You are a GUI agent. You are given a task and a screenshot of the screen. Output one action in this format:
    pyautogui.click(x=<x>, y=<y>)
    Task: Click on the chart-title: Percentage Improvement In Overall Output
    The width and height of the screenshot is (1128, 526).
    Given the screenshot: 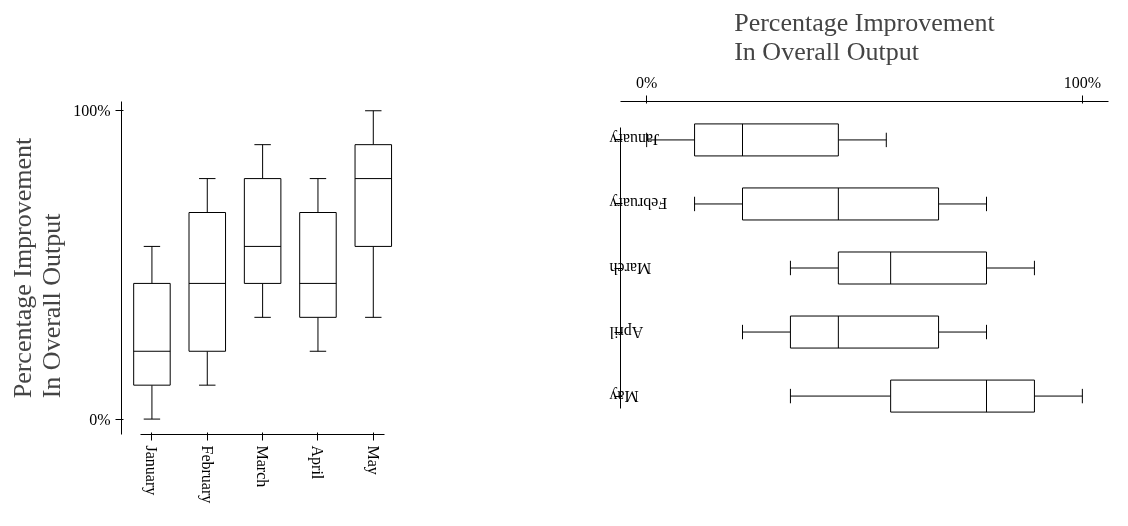 What is the action you would take?
    pyautogui.click(x=865, y=36)
    